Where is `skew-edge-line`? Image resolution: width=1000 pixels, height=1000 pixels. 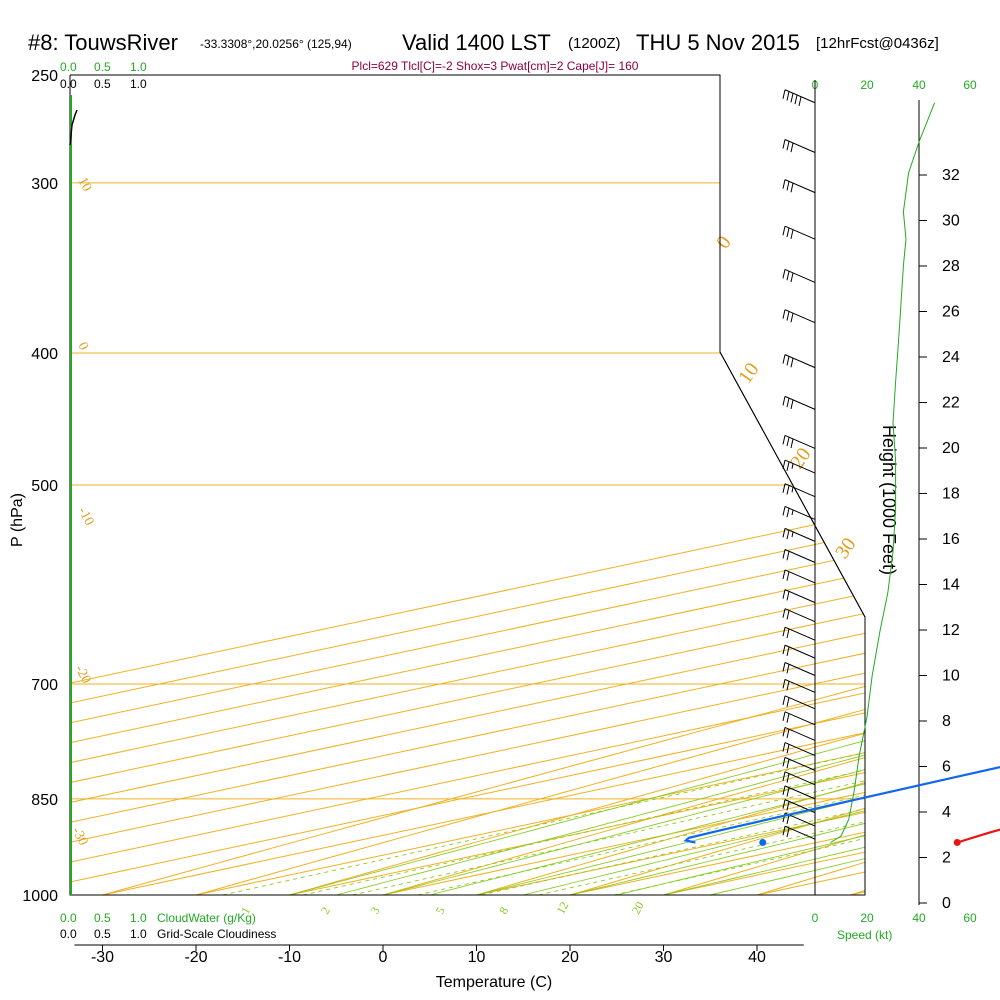 skew-edge-line is located at coordinates (792, 484).